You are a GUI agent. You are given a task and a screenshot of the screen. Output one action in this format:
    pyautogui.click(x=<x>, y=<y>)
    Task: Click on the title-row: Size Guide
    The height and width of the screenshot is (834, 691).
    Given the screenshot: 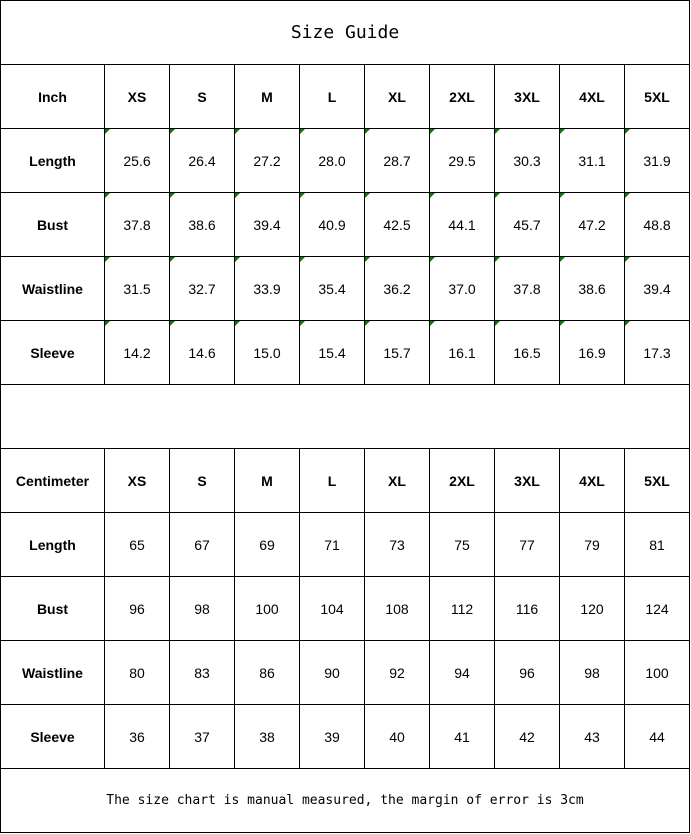 What is the action you would take?
    pyautogui.click(x=345, y=32)
    